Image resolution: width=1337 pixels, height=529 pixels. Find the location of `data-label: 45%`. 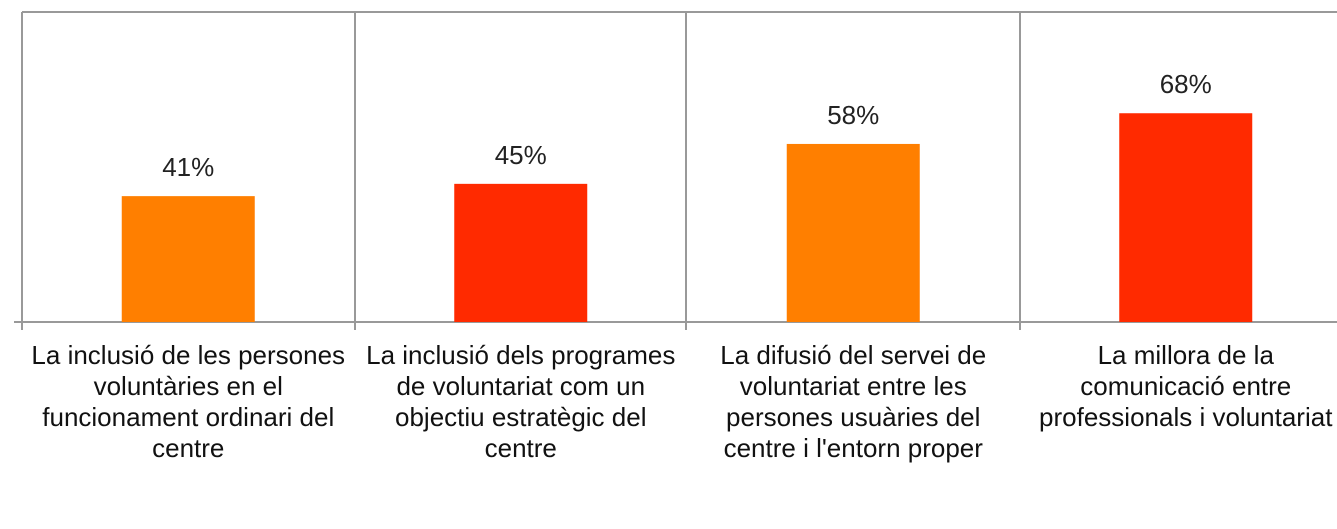

data-label: 45% is located at coordinates (521, 155).